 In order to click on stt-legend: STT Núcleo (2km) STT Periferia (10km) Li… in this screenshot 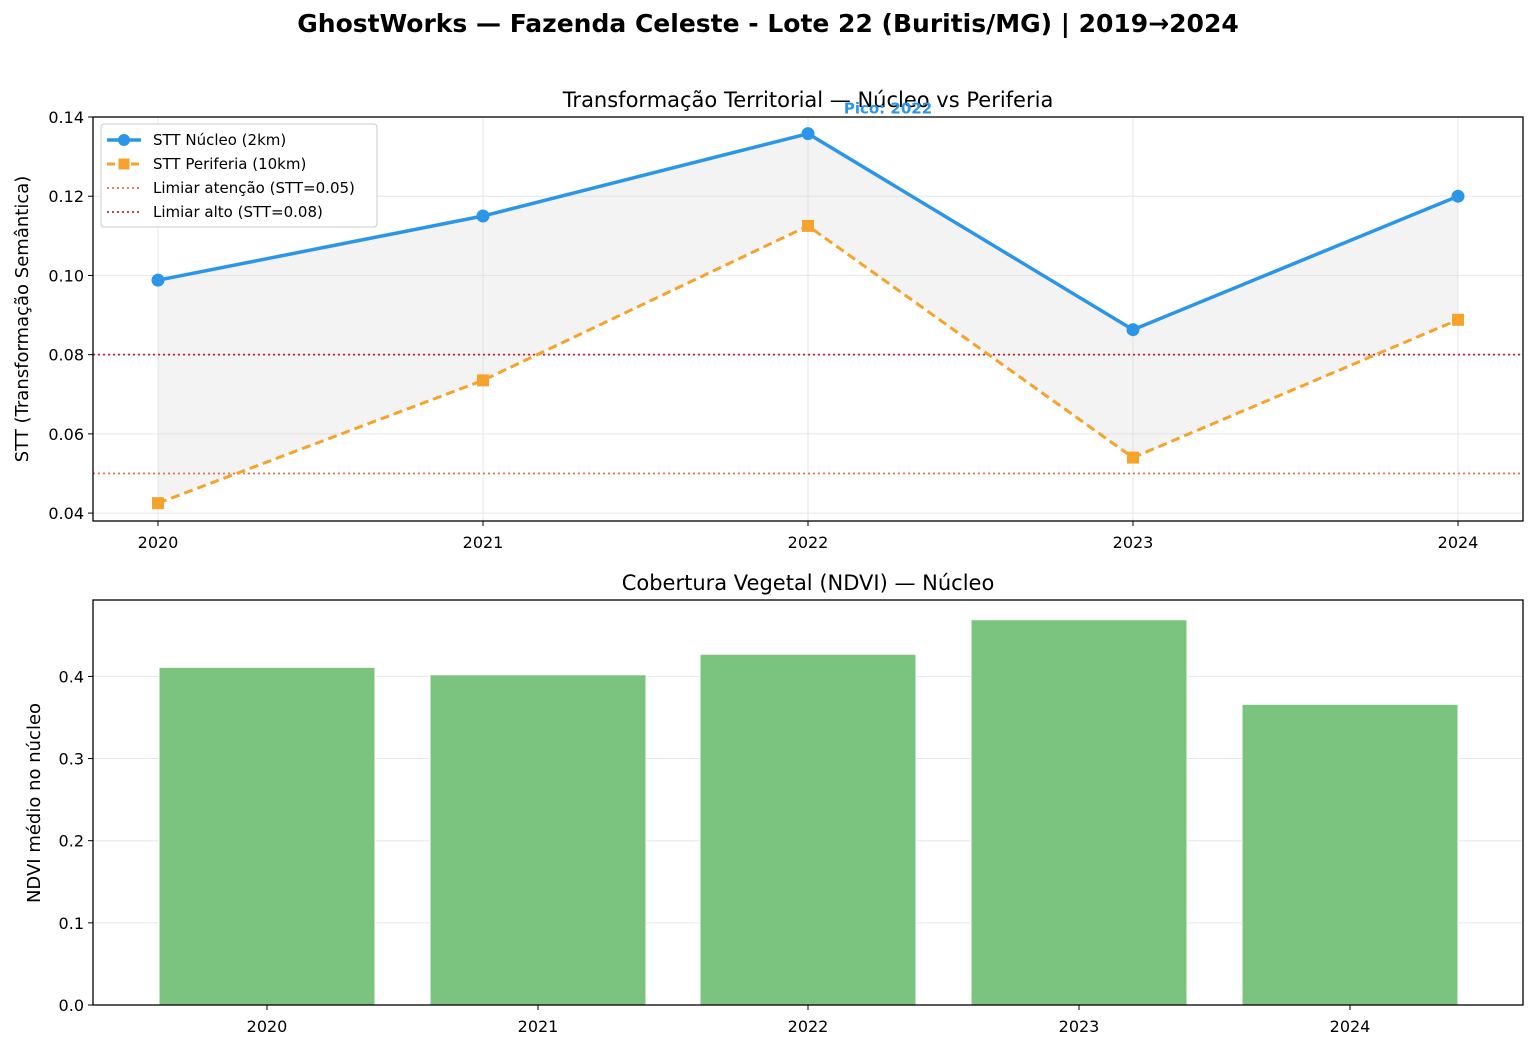, I will do `click(239, 175)`.